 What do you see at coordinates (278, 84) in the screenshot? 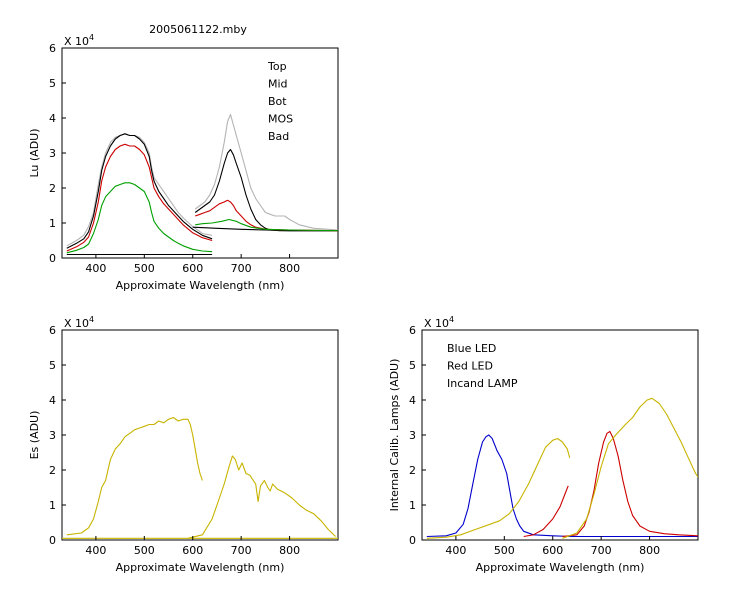
I see `legend-entry-mid: Mid` at bounding box center [278, 84].